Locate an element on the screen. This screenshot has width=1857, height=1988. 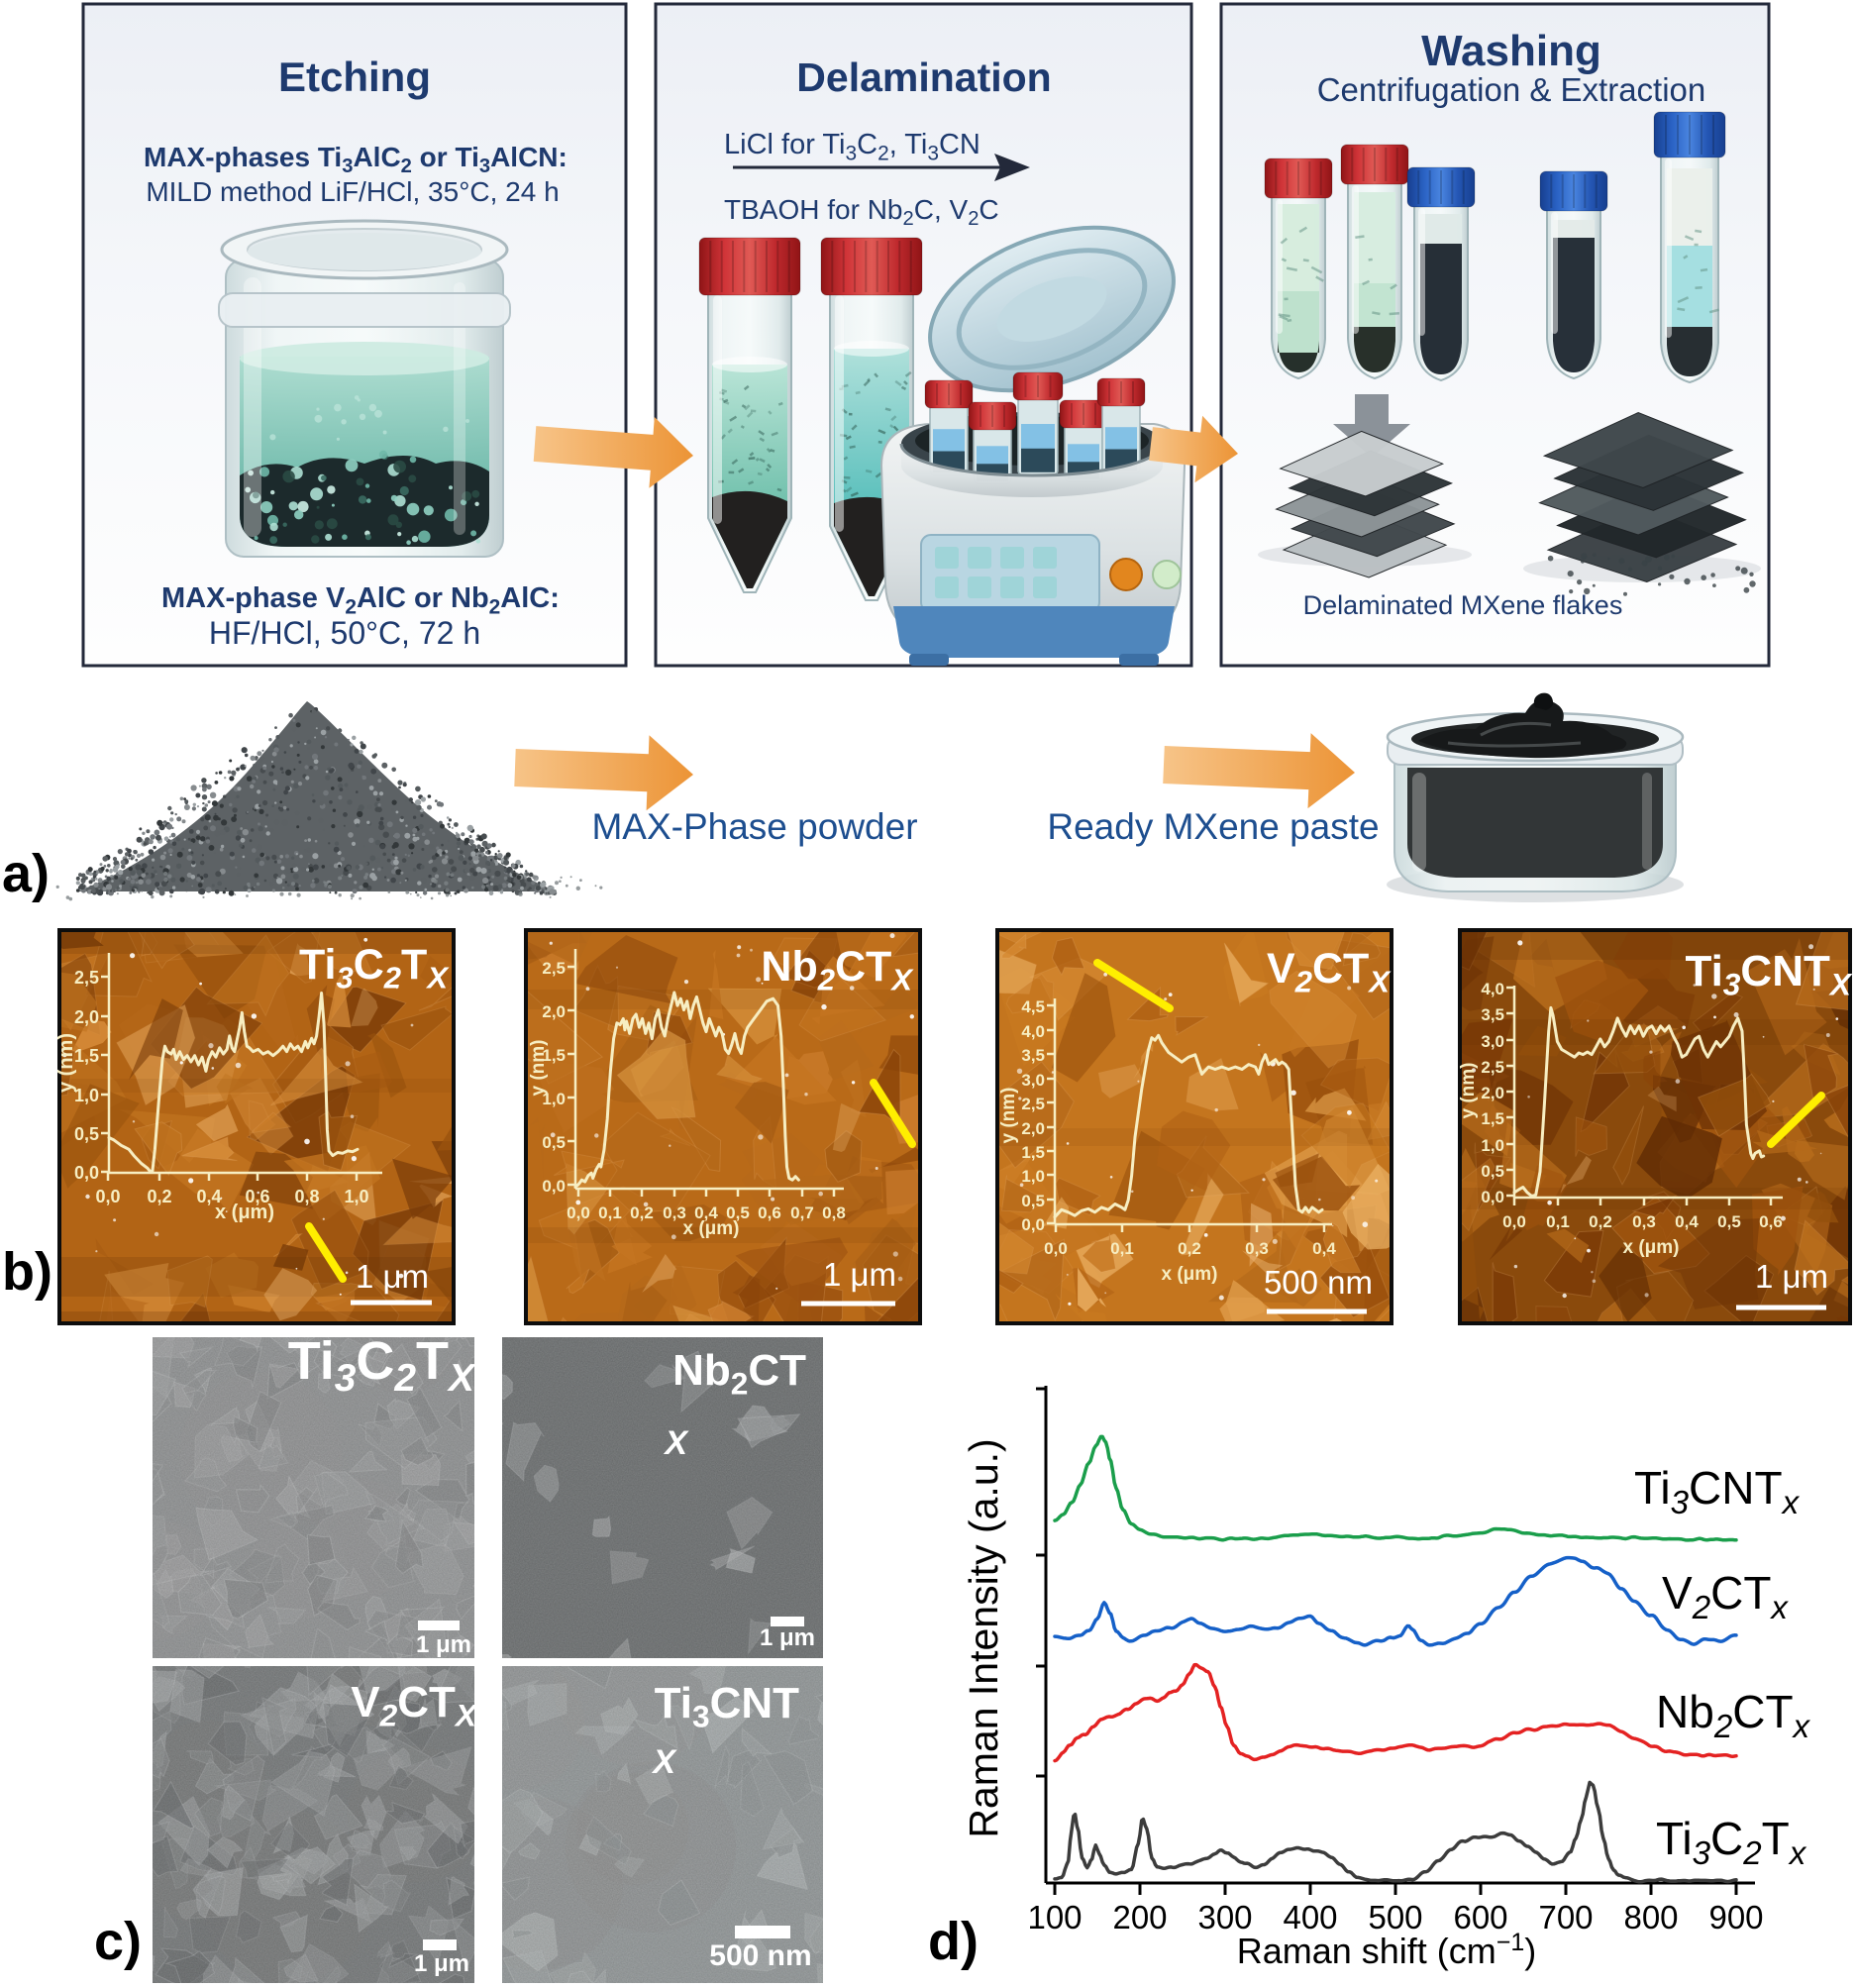
svg-text: Ti3C2Tx is located at coordinates (1731, 1842).